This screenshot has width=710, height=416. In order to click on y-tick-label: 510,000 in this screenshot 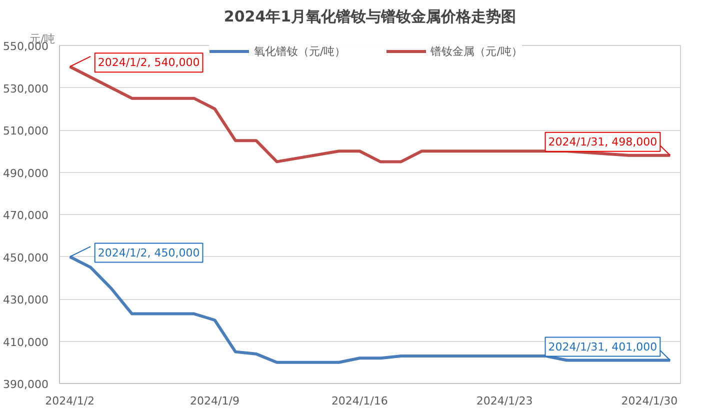, I will do `click(26, 131)`.